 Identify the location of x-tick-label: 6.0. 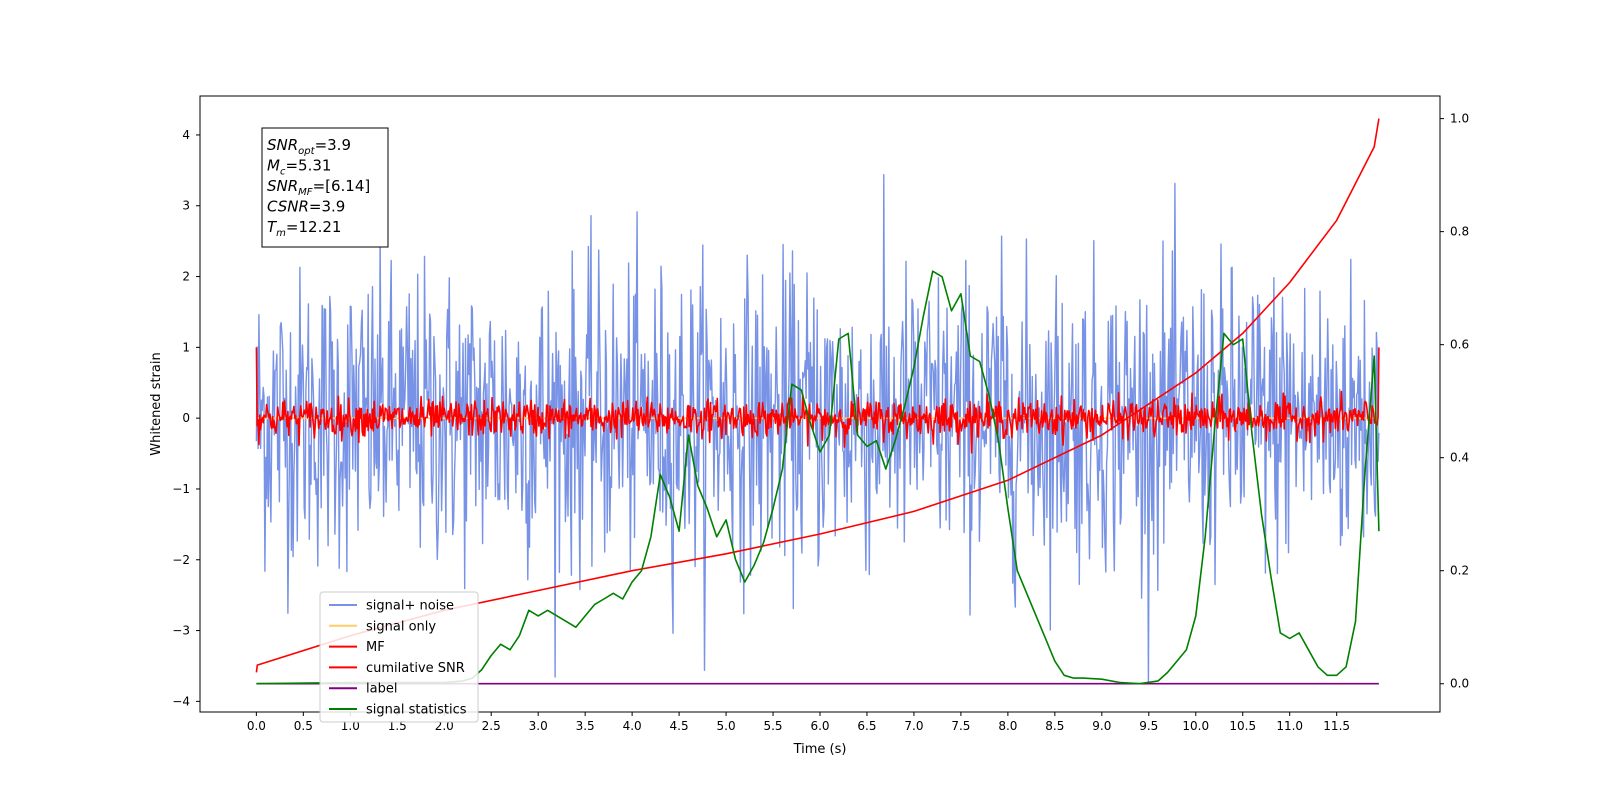
(819, 726).